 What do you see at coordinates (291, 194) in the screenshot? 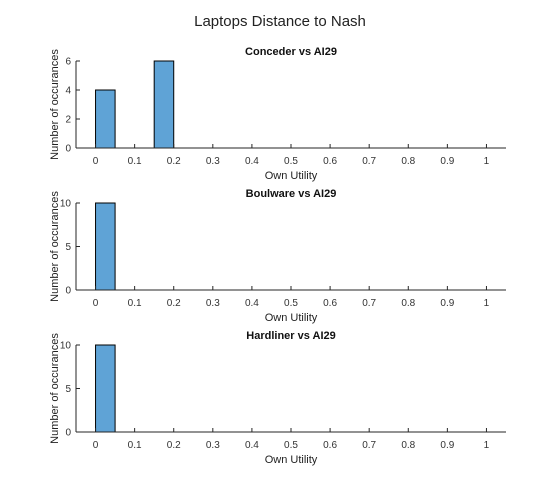
I see `subplot-title: Boulware vs AI29` at bounding box center [291, 194].